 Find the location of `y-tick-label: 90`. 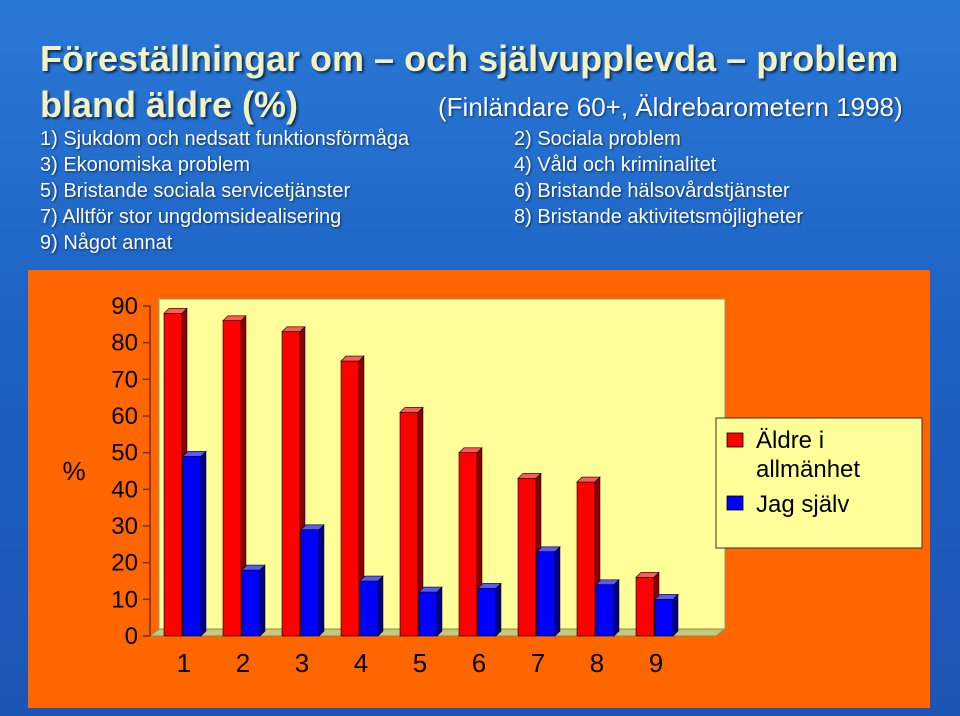

y-tick-label: 90 is located at coordinates (124, 306).